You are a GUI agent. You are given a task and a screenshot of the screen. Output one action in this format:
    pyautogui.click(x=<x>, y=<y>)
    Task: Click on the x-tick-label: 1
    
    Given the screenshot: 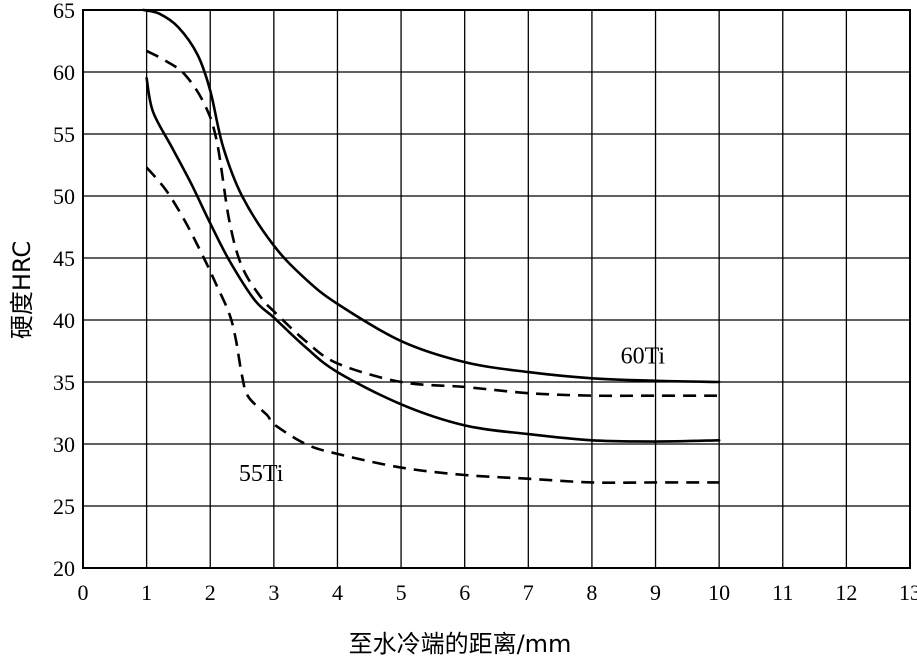 What is the action you would take?
    pyautogui.click(x=146, y=592)
    